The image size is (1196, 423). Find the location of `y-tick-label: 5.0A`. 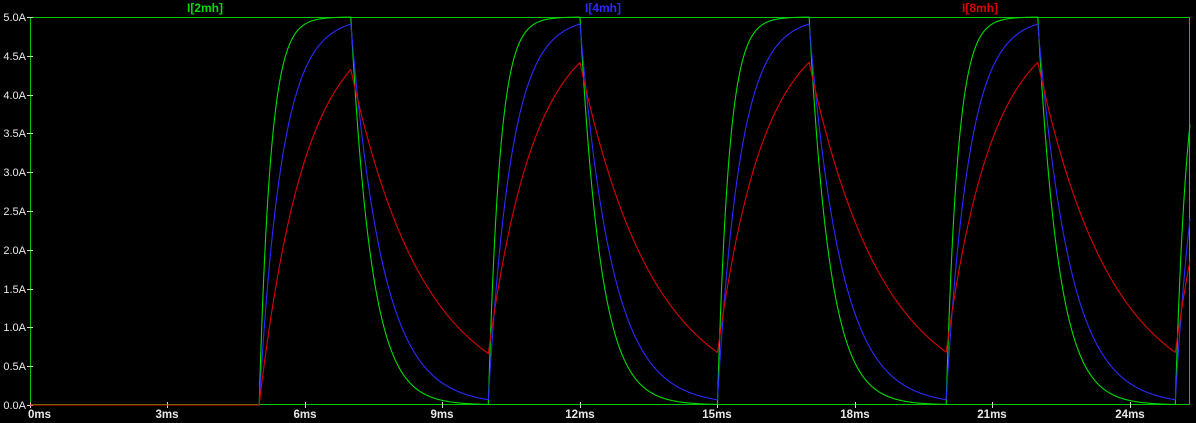

y-tick-label: 5.0A is located at coordinates (14, 18).